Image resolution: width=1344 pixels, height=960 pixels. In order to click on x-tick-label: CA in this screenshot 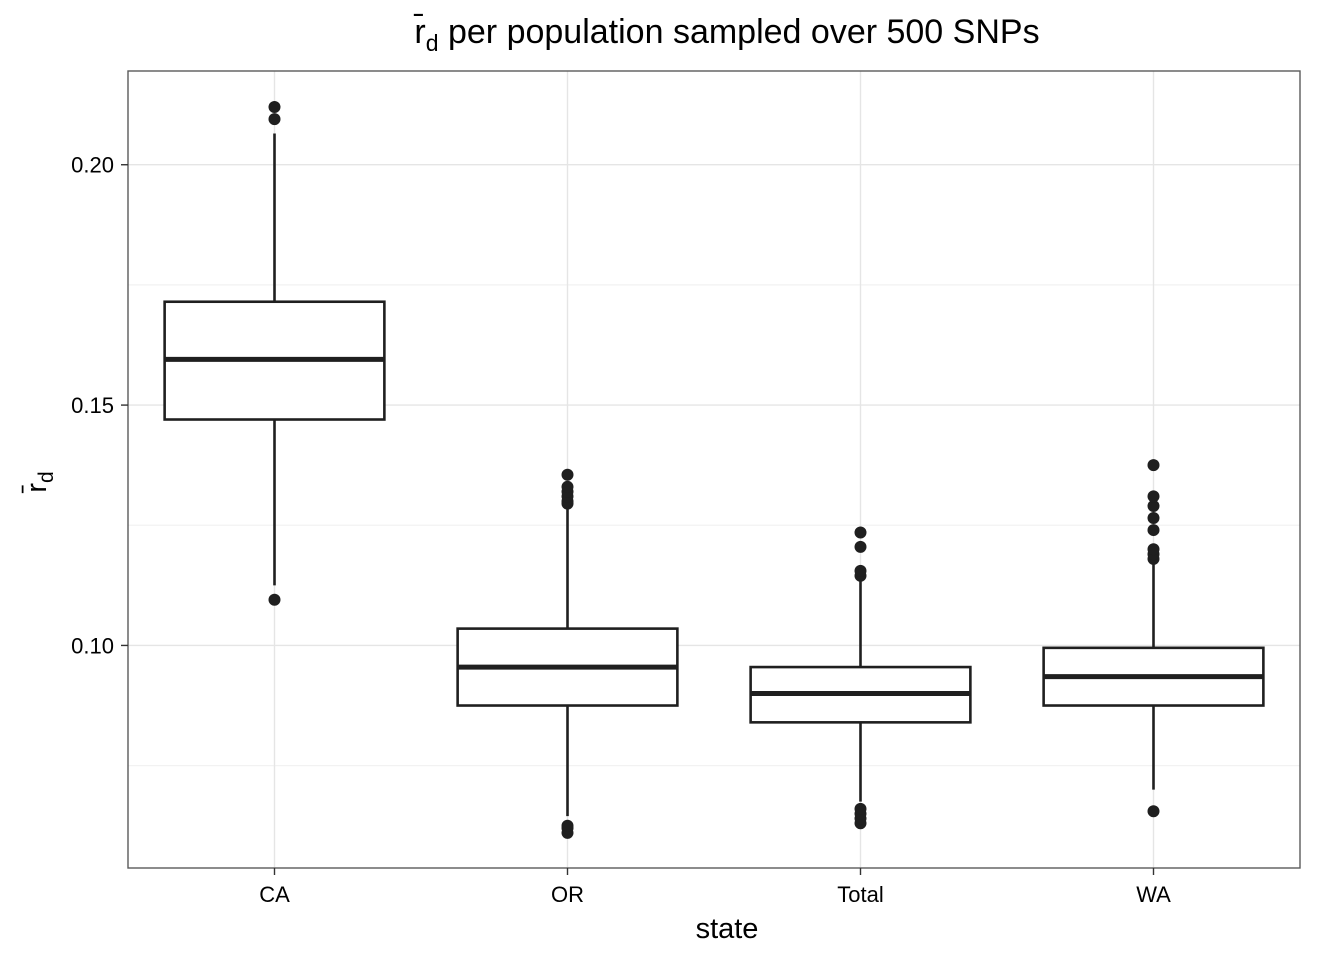, I will do `click(274, 894)`.